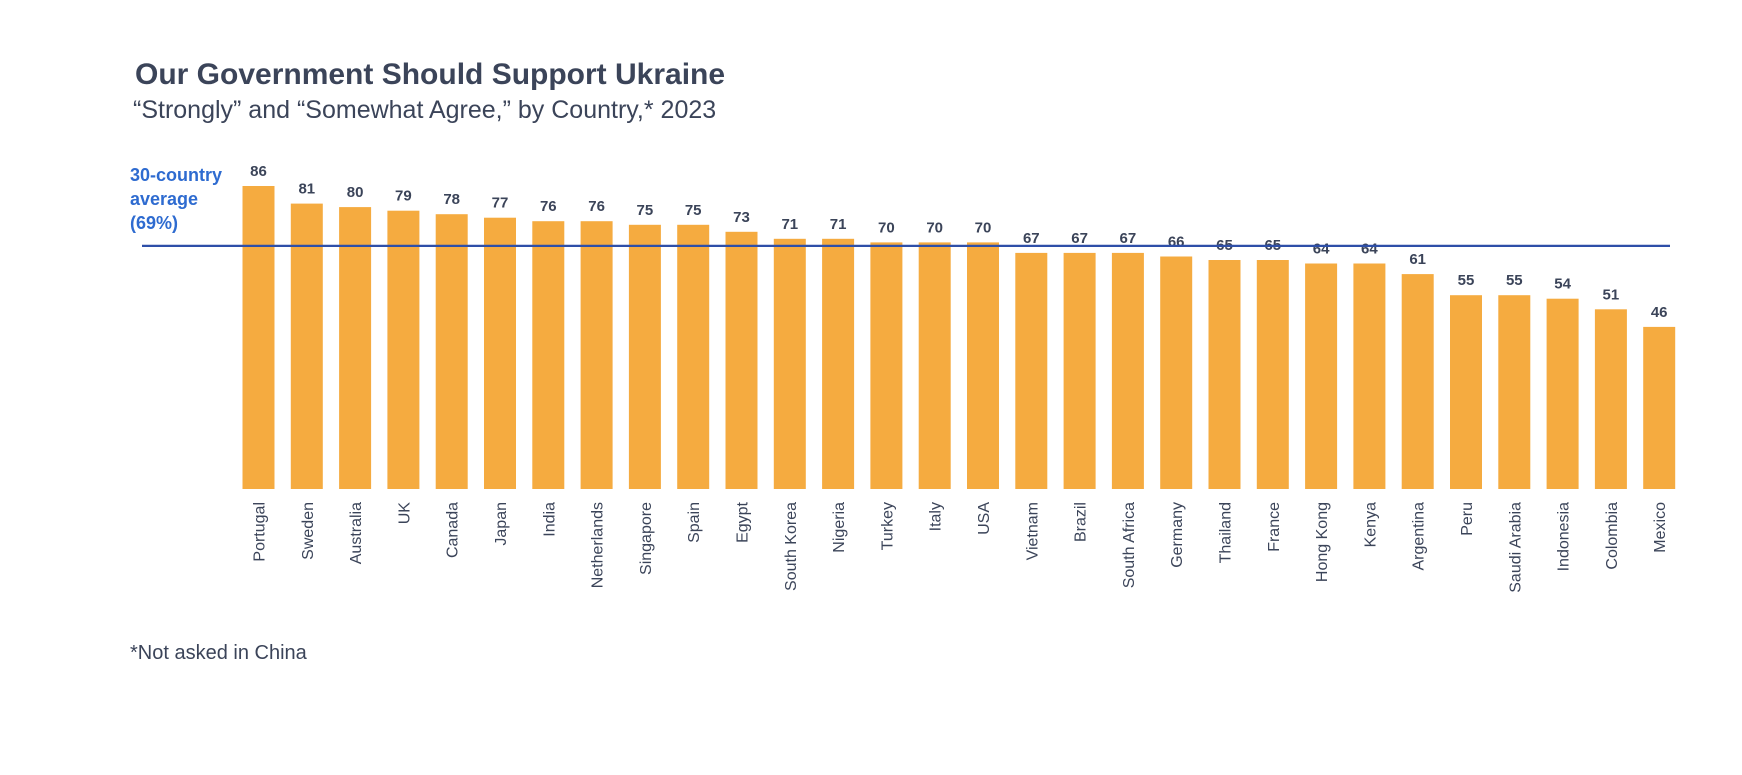 The width and height of the screenshot is (1742, 775). Describe the element at coordinates (1417, 381) in the screenshot. I see `bar-argentina` at that location.